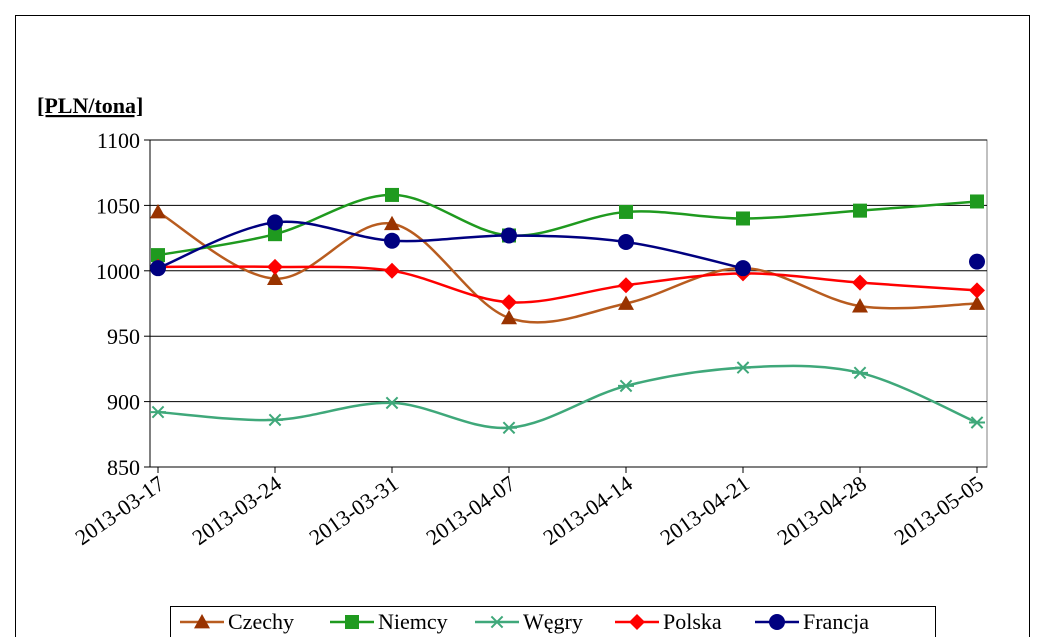  I want to click on y-tick-label: 950, so click(123, 336).